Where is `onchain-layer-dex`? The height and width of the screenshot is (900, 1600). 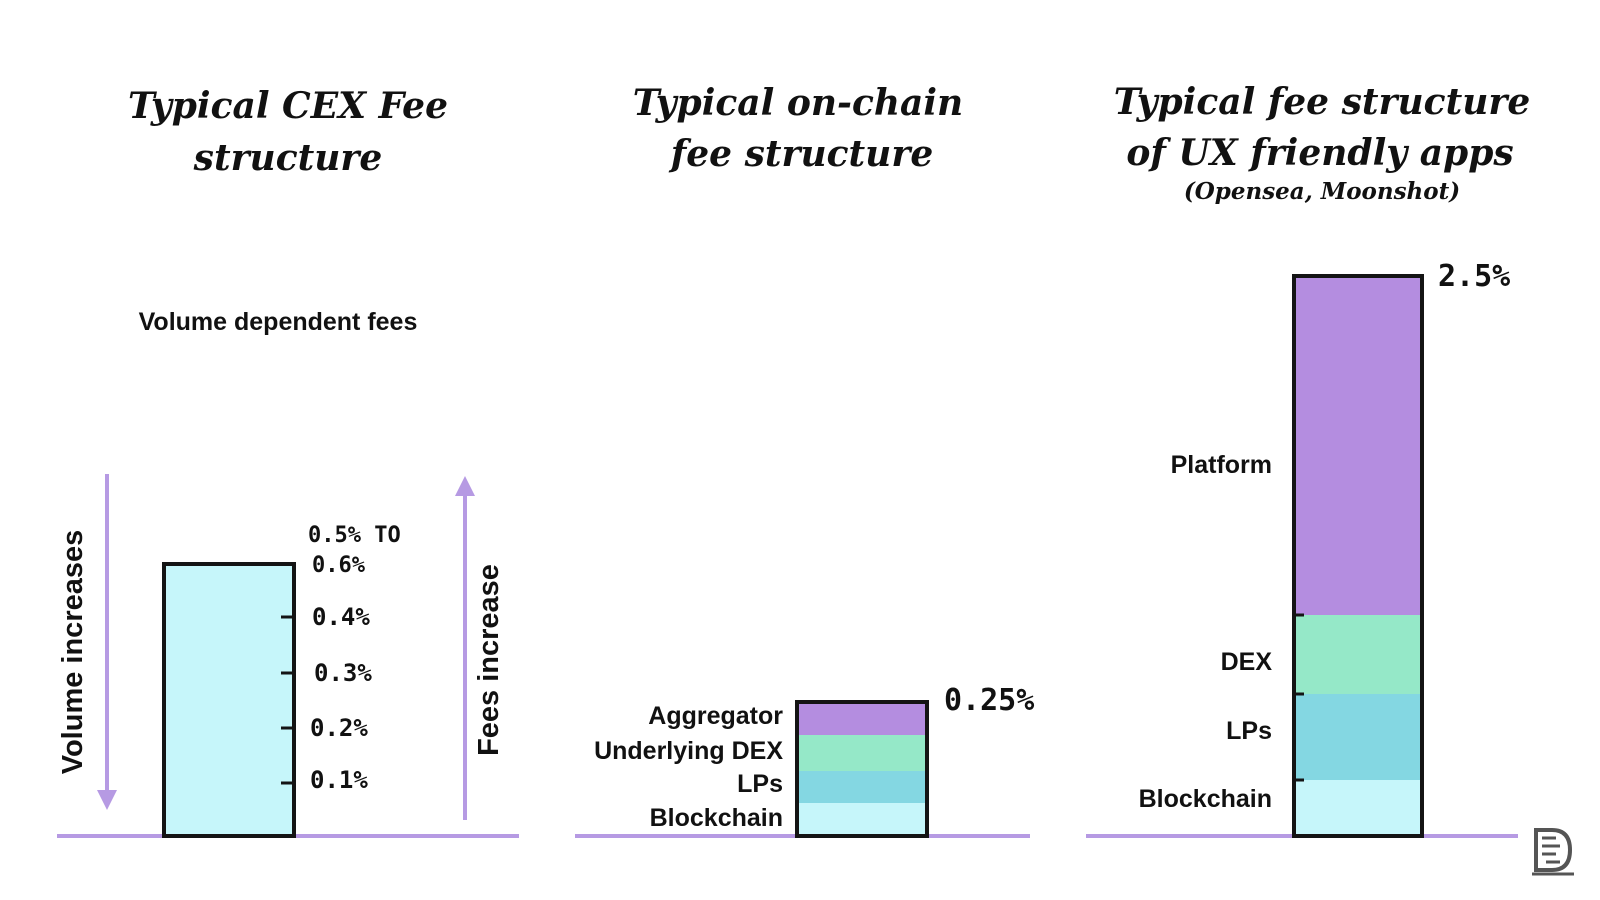 onchain-layer-dex is located at coordinates (862, 753).